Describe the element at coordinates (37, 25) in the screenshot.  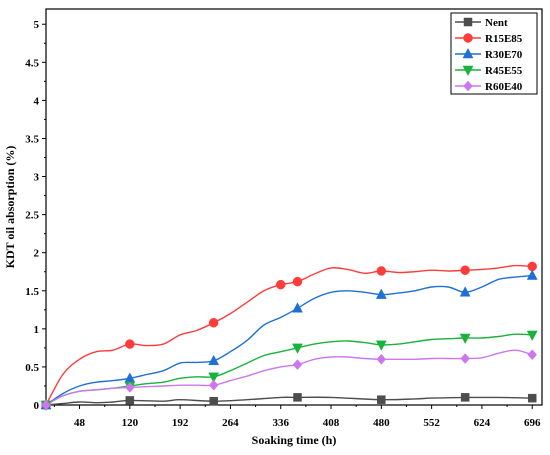
I see `y-tick-label: 5` at that location.